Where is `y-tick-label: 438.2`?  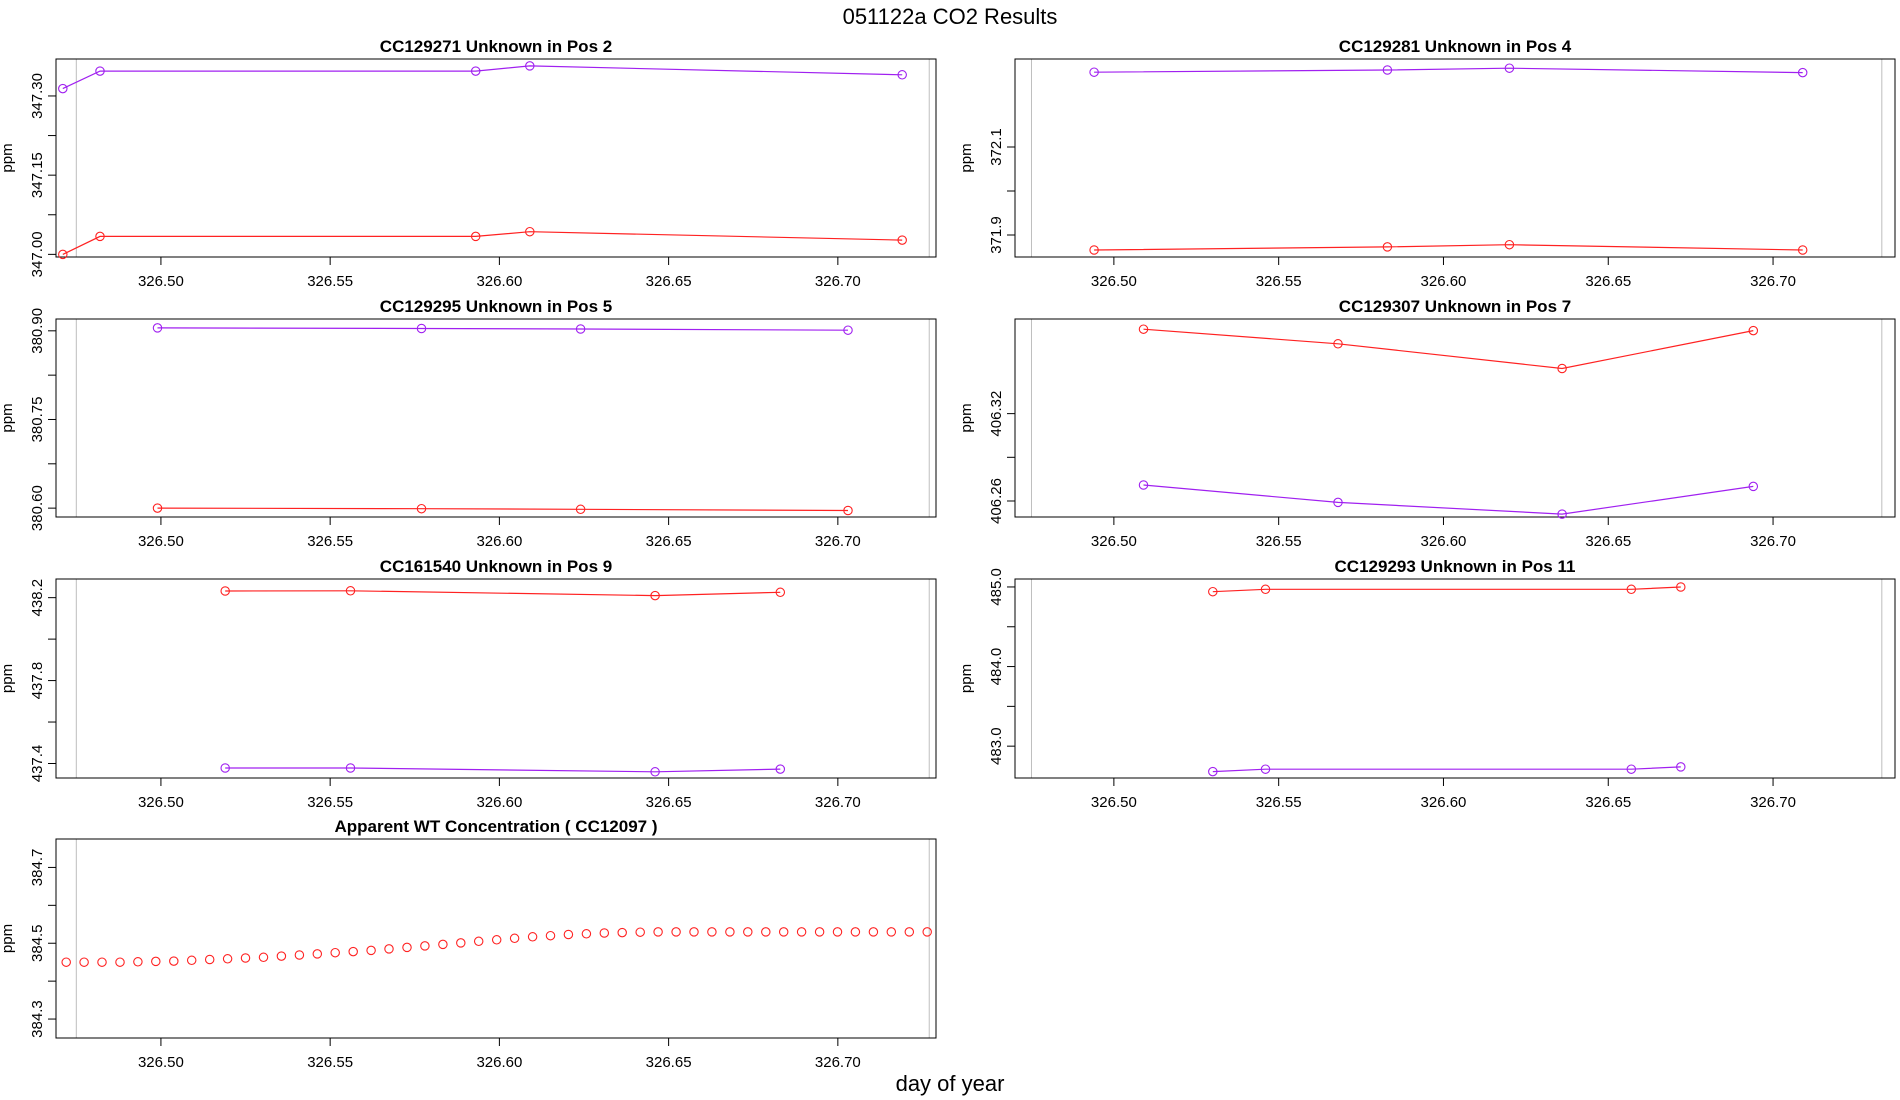
y-tick-label: 438.2 is located at coordinates (37, 598).